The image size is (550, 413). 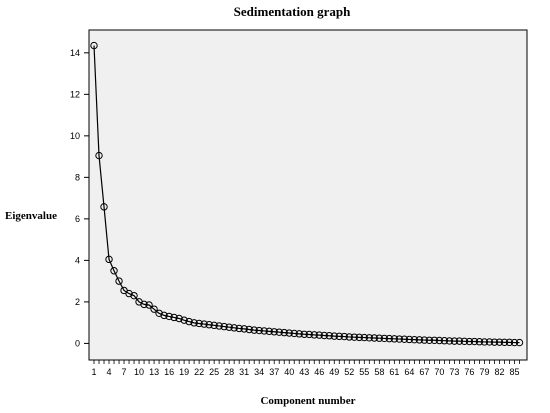 I want to click on x-axis-label: Component number, so click(x=307, y=401).